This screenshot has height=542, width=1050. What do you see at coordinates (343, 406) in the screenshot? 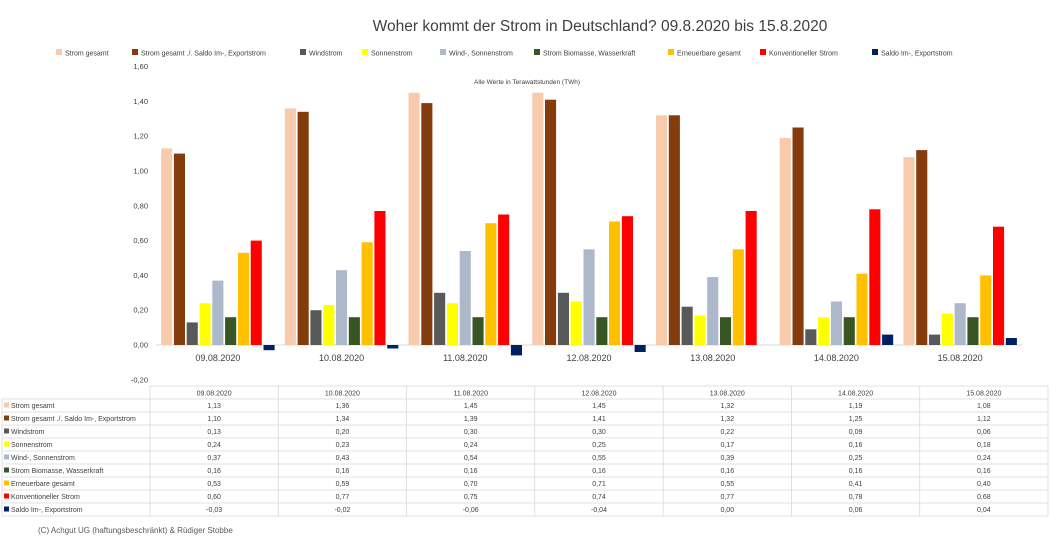
I see `table-cell: 1,36` at bounding box center [343, 406].